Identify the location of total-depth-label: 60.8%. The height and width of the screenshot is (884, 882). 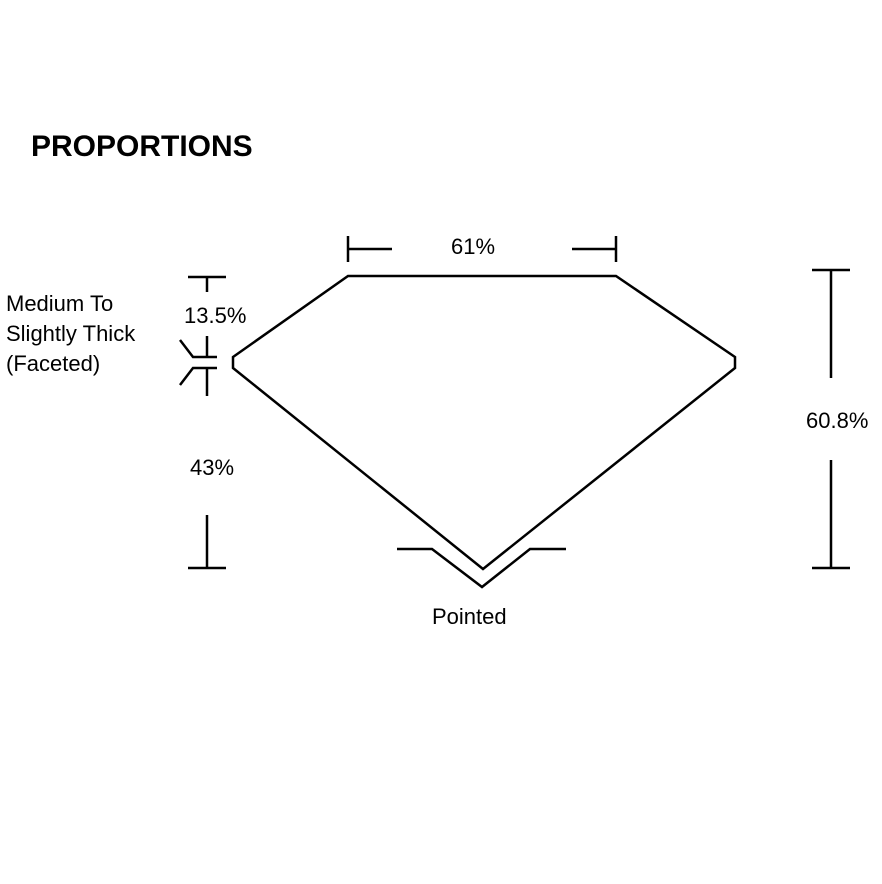
(837, 420).